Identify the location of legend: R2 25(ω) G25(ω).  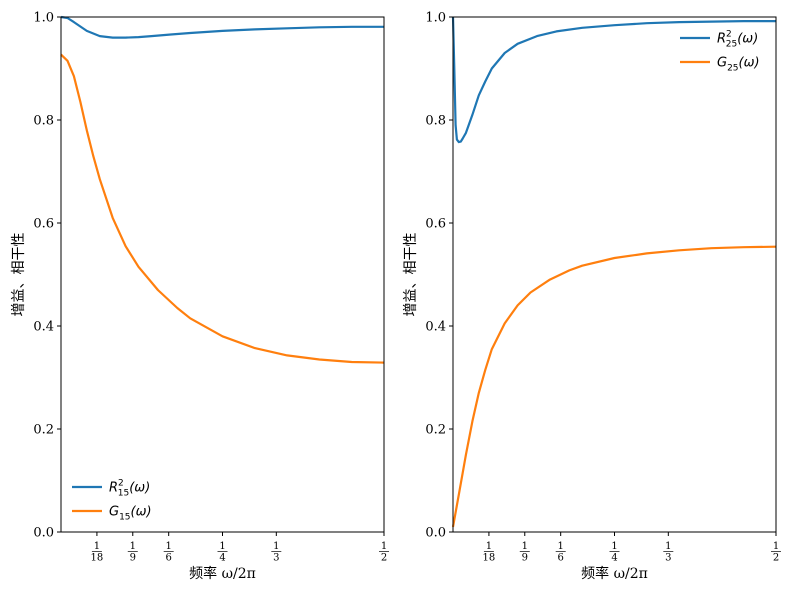
(720, 52).